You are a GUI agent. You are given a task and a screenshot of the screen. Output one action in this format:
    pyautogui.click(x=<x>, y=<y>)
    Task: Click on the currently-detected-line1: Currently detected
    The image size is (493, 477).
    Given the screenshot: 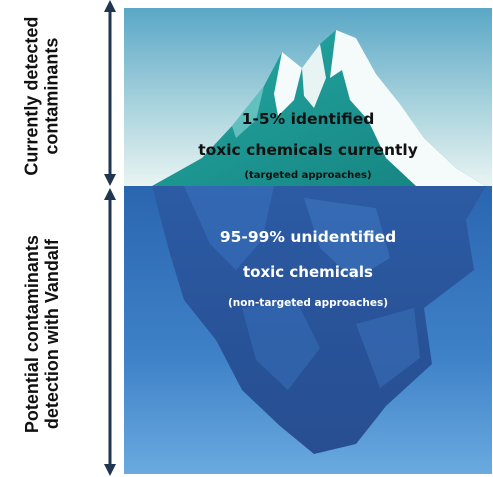 What is the action you would take?
    pyautogui.click(x=31, y=96)
    